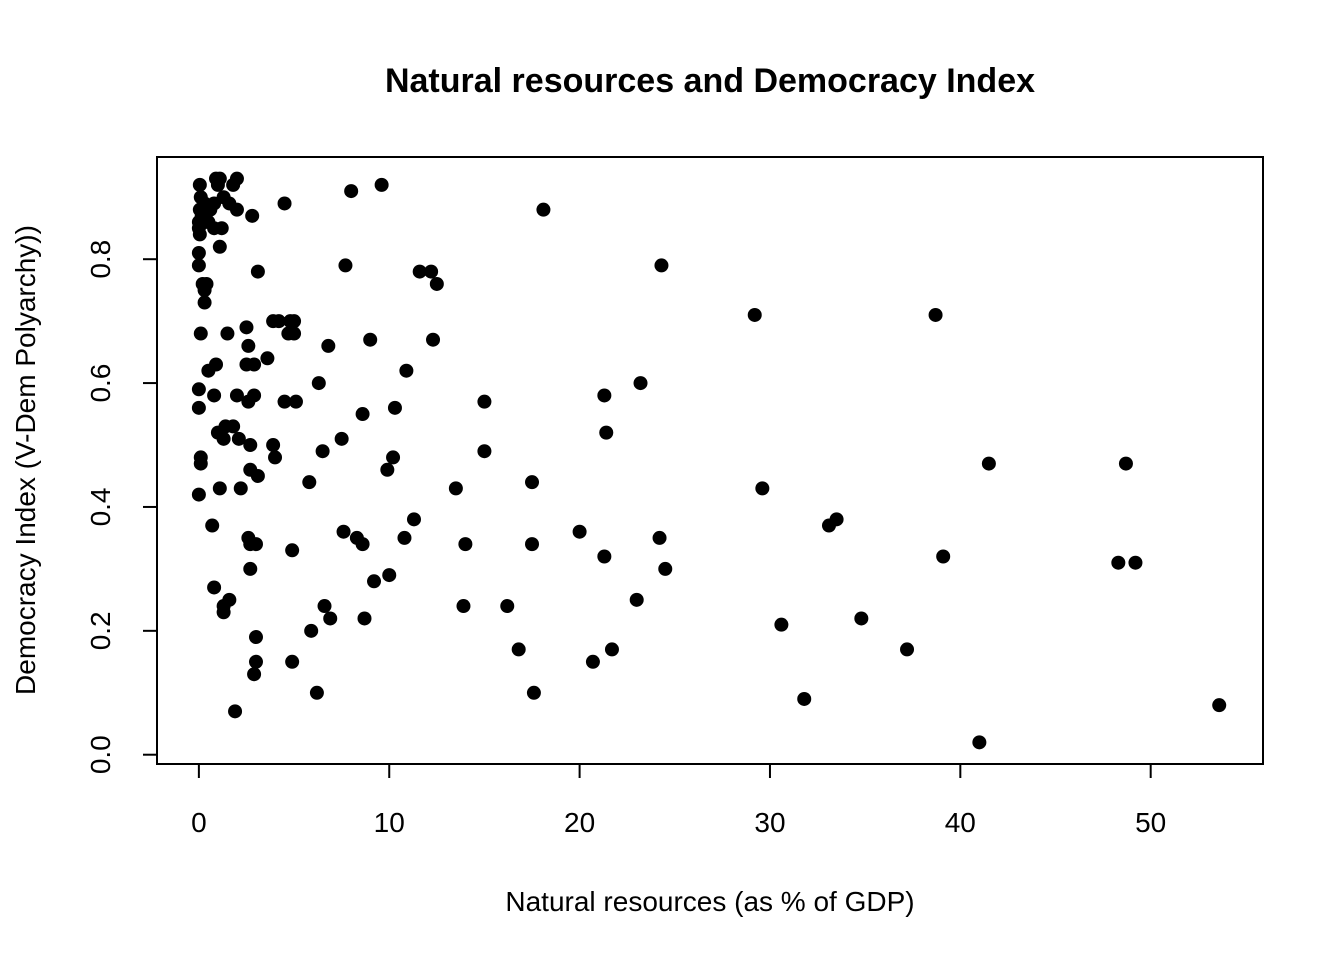 This screenshot has height=960, width=1344. I want to click on x-tick-label: 0, so click(199, 822).